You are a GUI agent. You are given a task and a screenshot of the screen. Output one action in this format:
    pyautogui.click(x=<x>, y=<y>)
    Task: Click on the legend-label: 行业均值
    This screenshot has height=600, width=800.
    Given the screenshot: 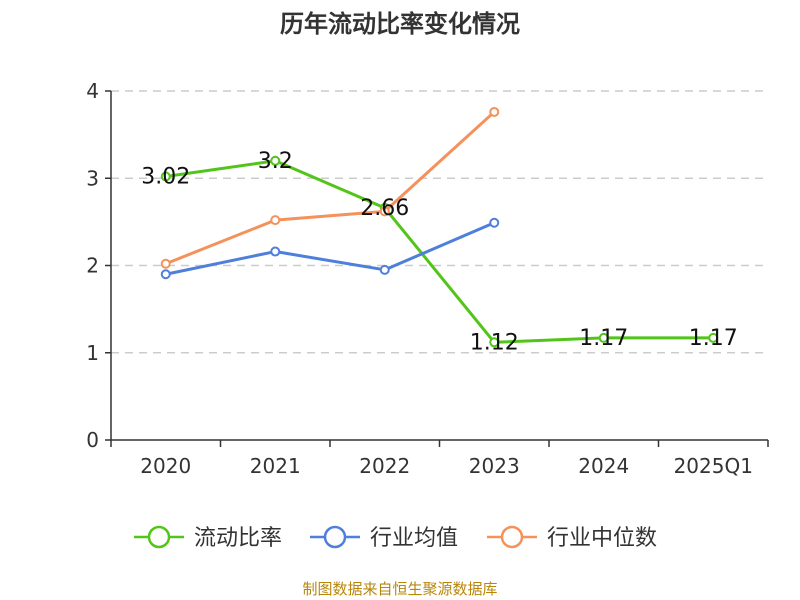 What is the action you would take?
    pyautogui.click(x=414, y=538)
    